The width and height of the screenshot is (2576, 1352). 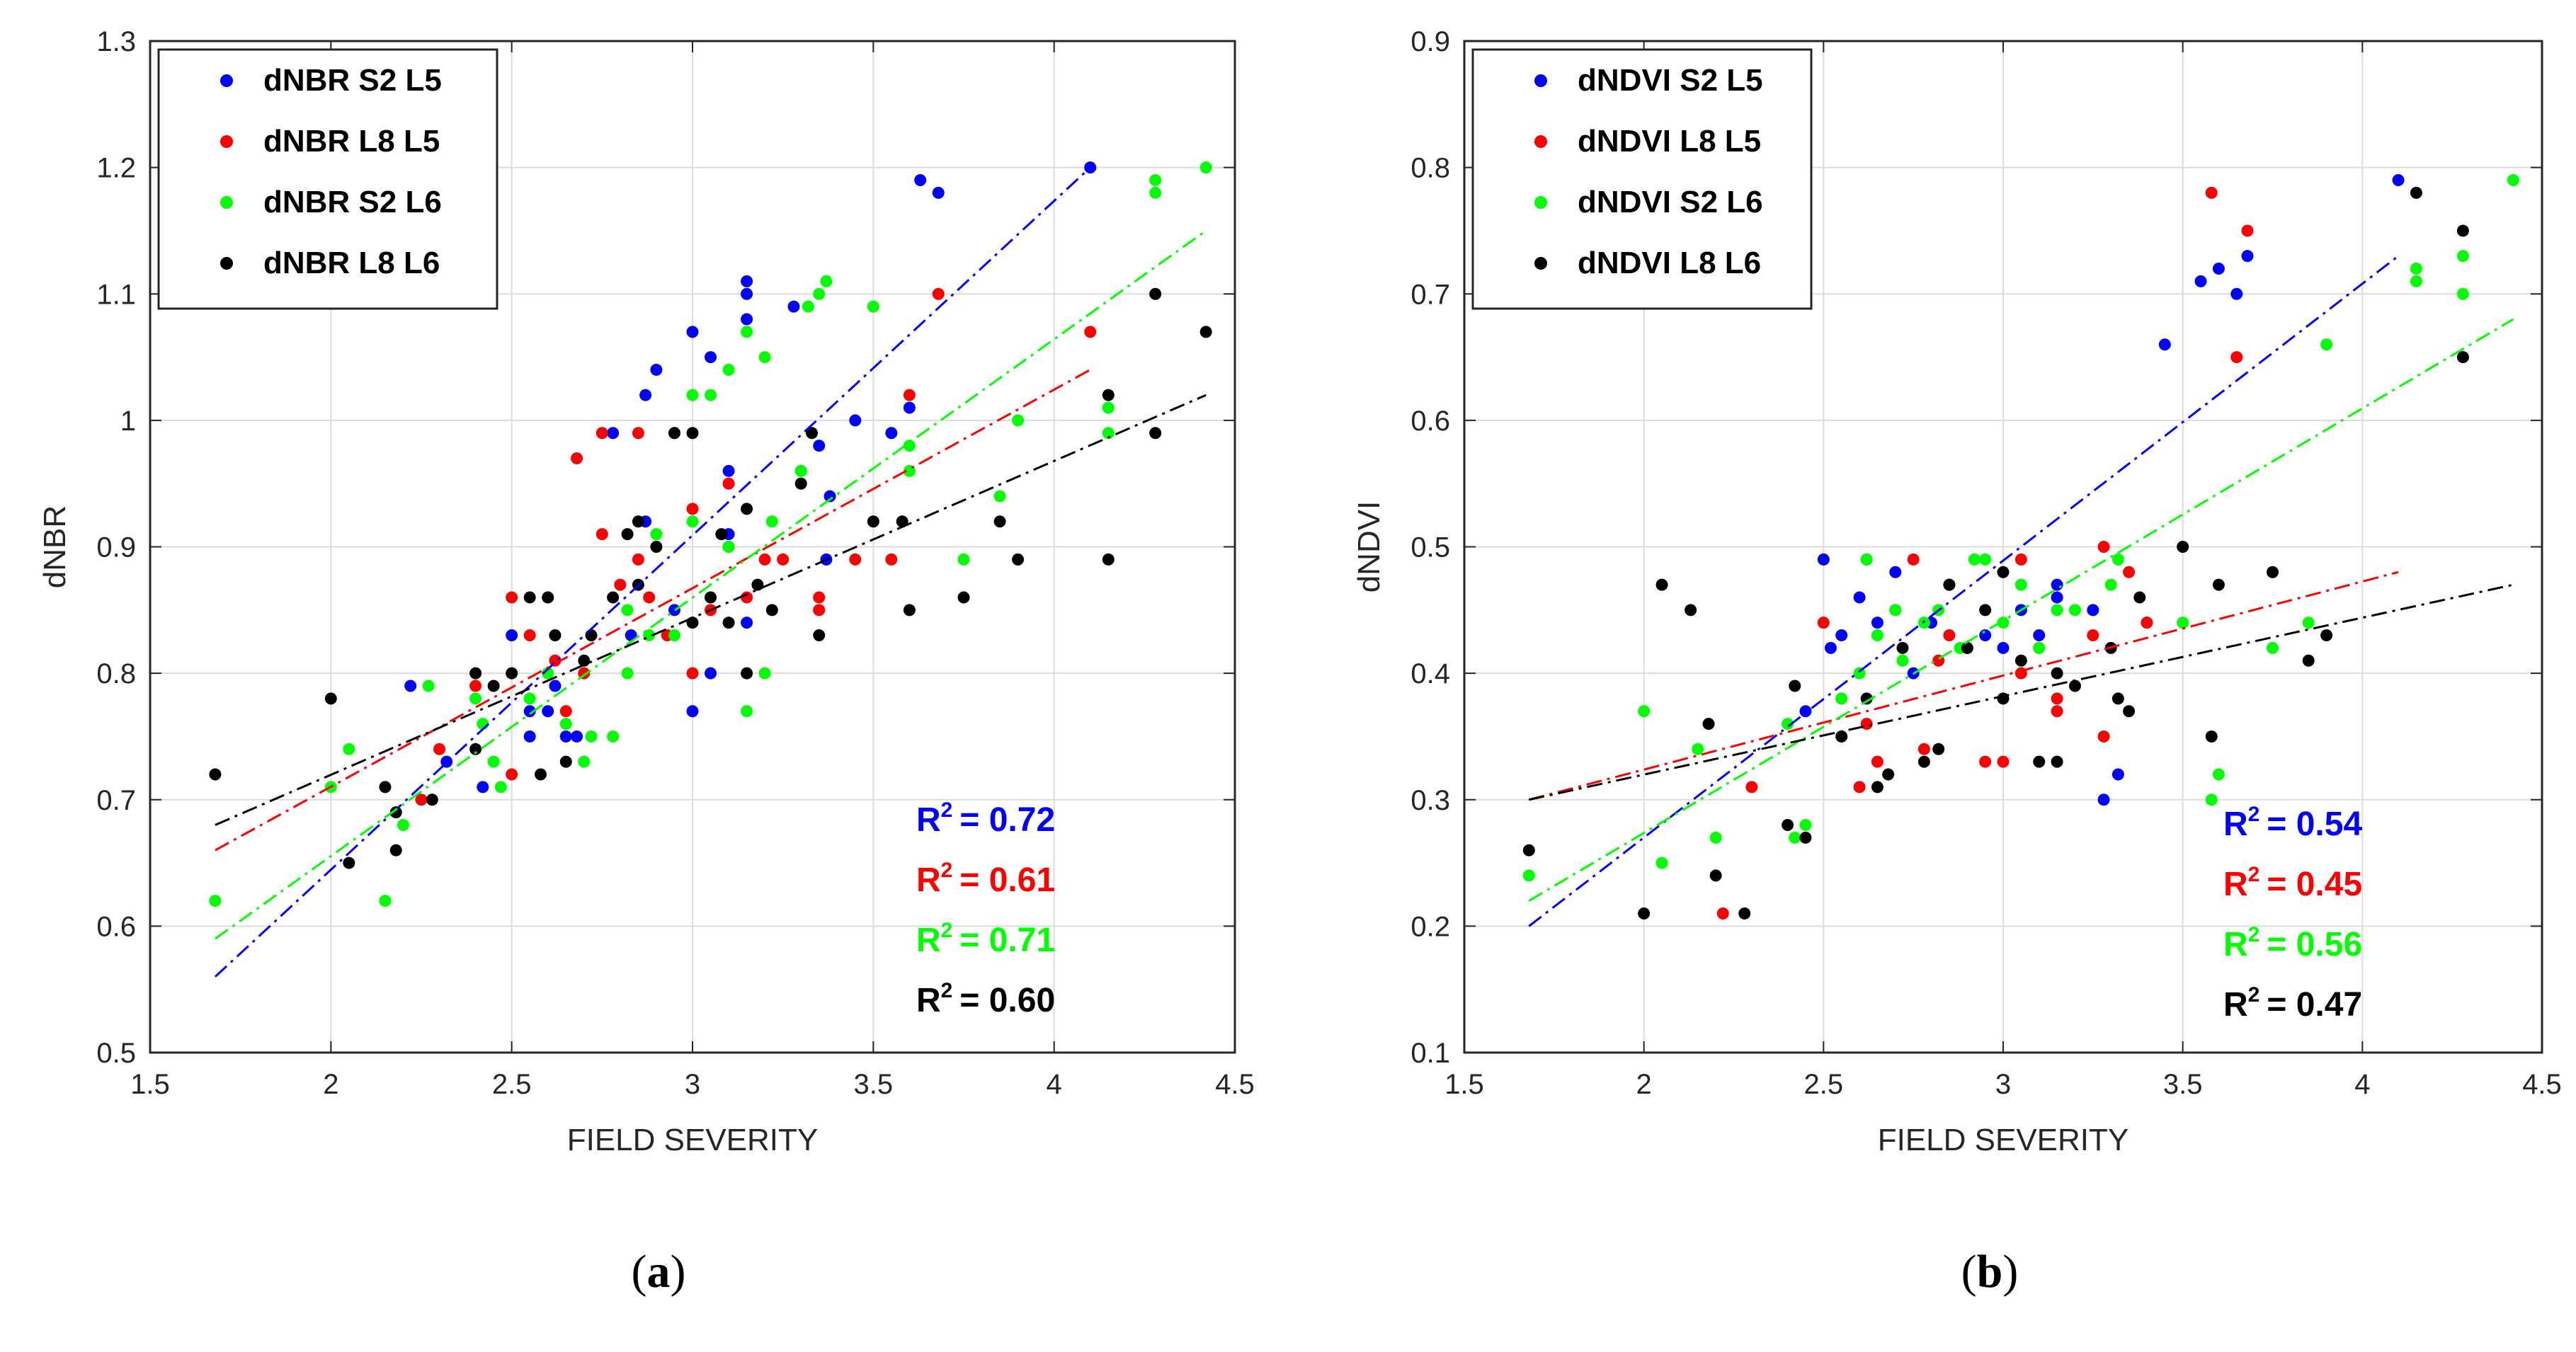 What do you see at coordinates (2183, 1084) in the screenshot?
I see `x-tick-label: 3.5` at bounding box center [2183, 1084].